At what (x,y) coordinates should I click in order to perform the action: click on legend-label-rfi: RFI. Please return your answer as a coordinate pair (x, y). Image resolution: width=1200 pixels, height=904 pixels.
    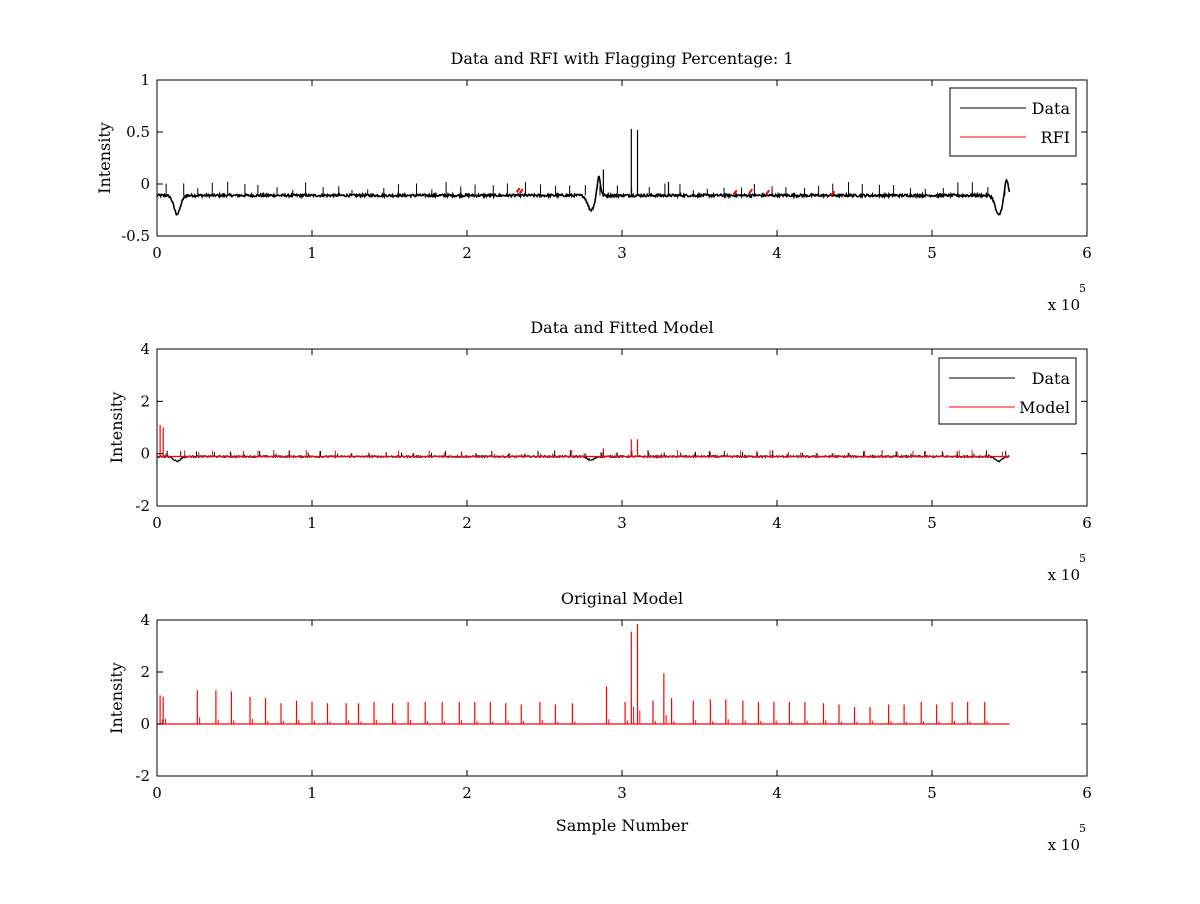
    Looking at the image, I should click on (1055, 137).